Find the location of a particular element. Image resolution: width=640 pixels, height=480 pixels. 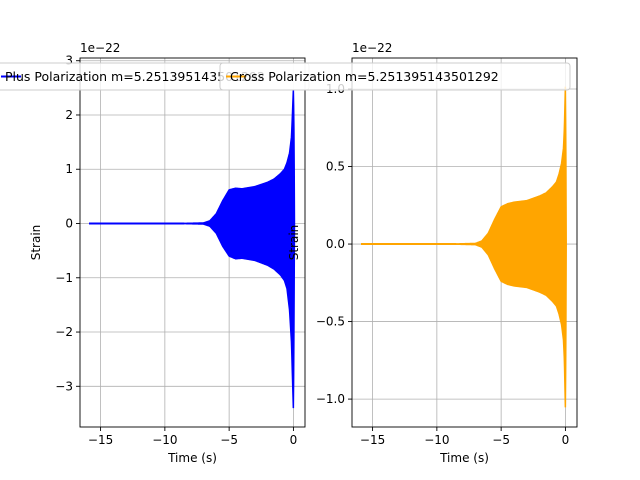

y-tick-label: −1 is located at coordinates (64, 278).